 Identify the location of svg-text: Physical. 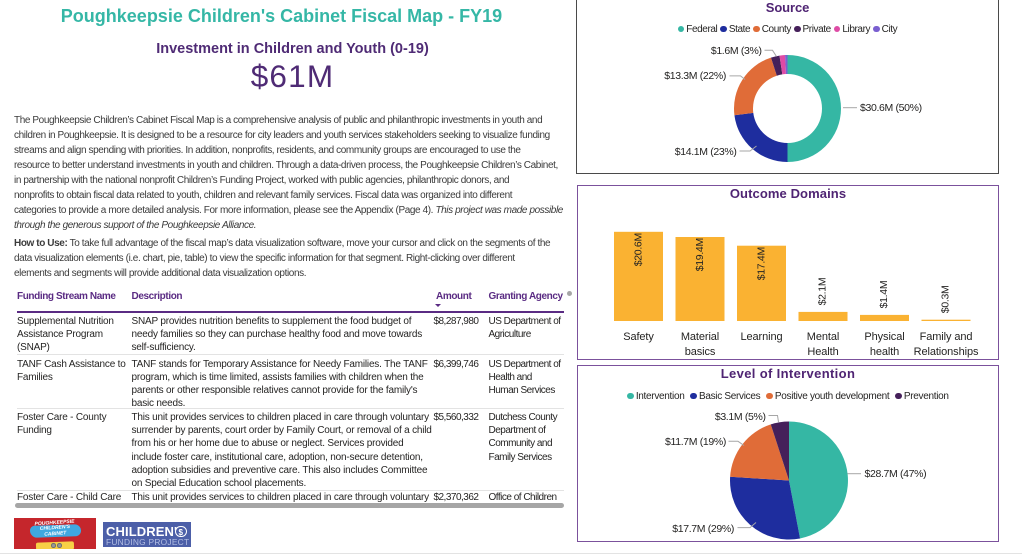
(884, 337).